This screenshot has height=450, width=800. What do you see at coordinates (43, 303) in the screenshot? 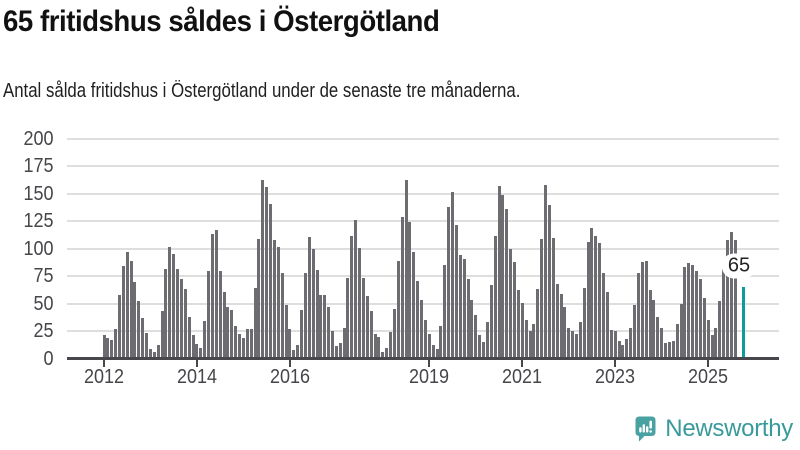
I see `y-axis-label: 50` at bounding box center [43, 303].